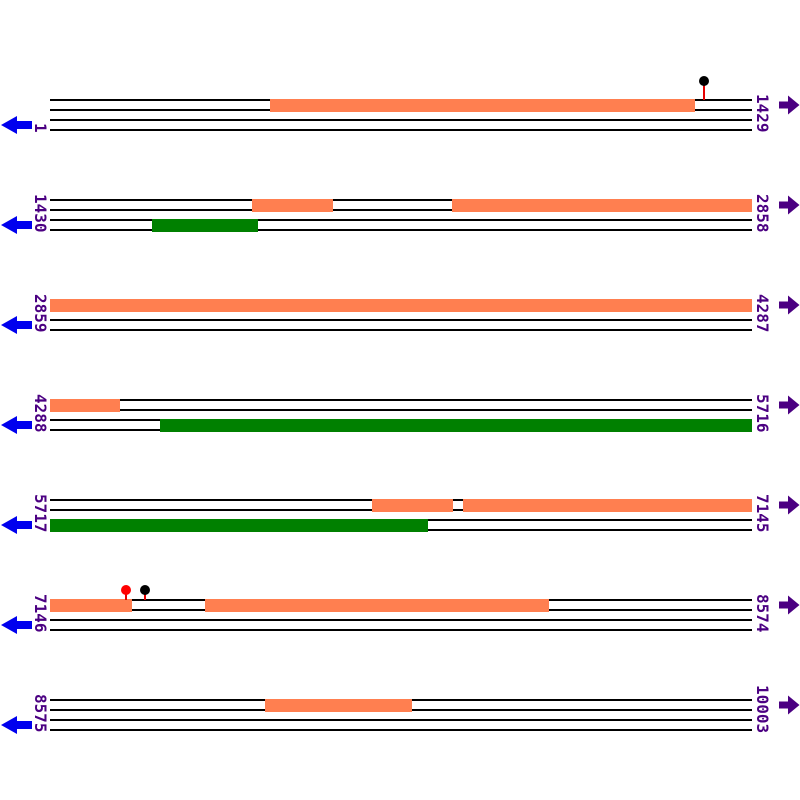  What do you see at coordinates (40, 313) in the screenshot?
I see `row-start-position: 2859` at bounding box center [40, 313].